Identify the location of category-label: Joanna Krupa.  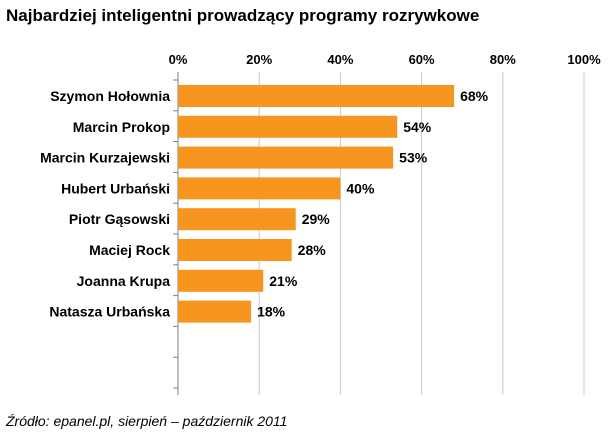
(124, 281).